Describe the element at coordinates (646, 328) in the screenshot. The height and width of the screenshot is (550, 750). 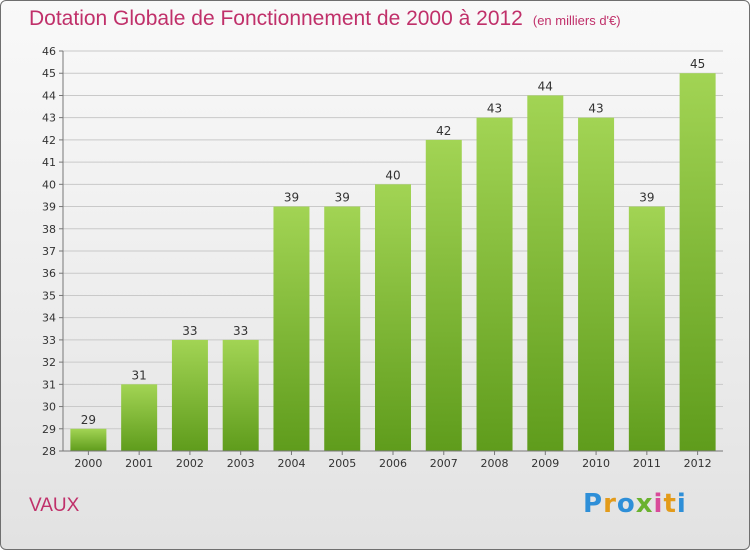
I see `bar-2011` at that location.